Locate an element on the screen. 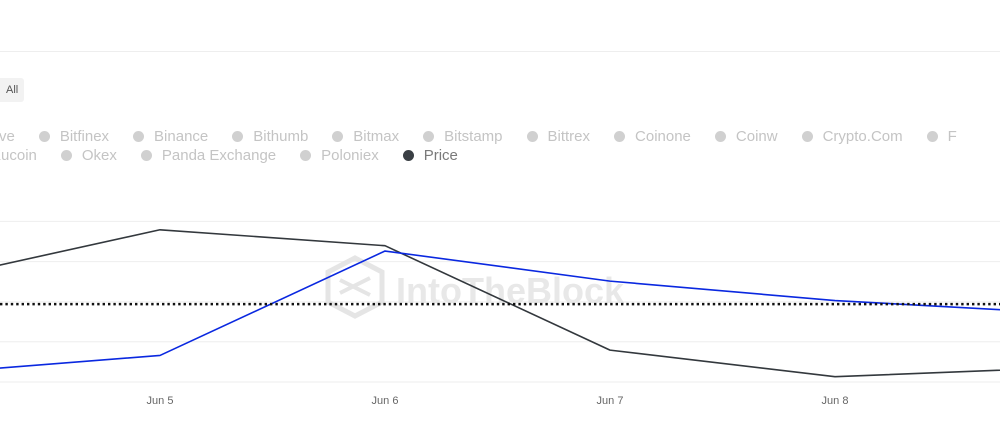 The width and height of the screenshot is (1000, 424). range-all-label: All is located at coordinates (12, 90).